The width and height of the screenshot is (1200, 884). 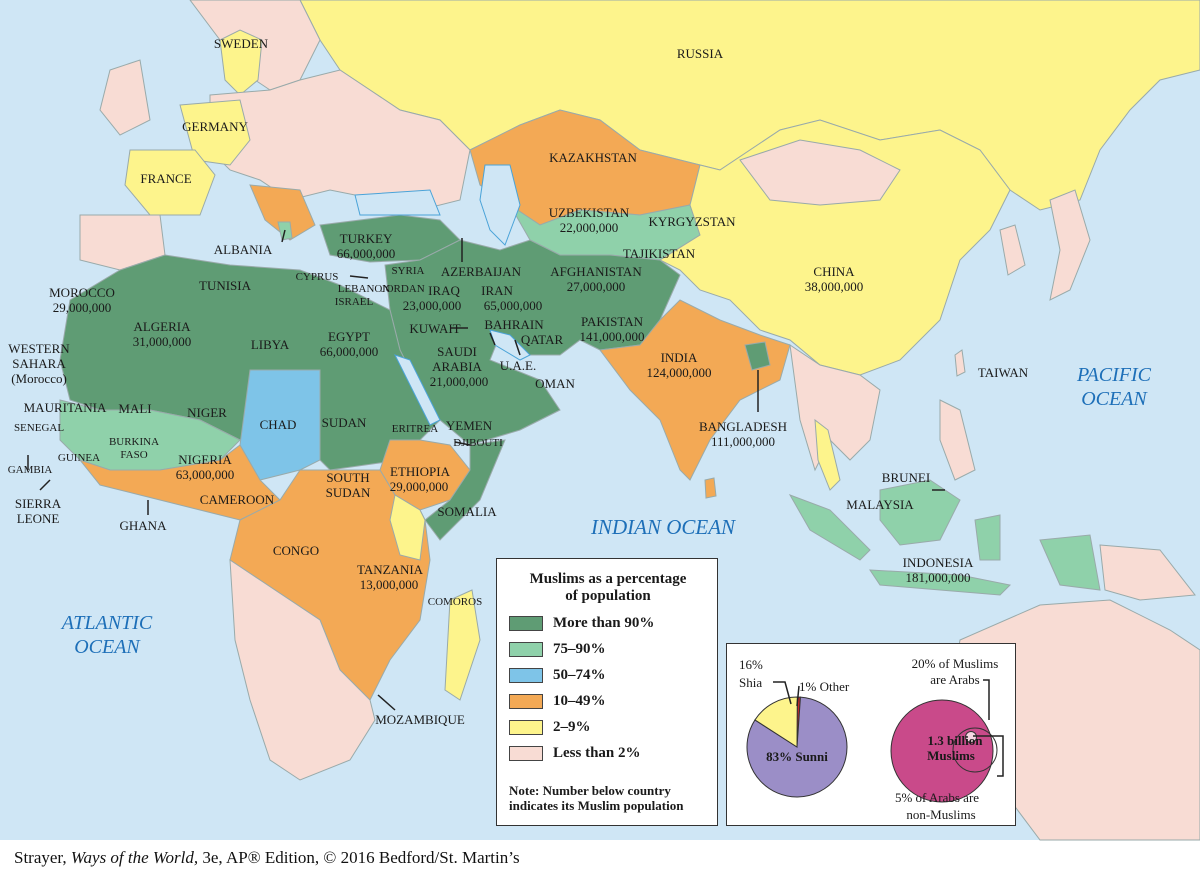 What do you see at coordinates (366, 238) in the screenshot?
I see `label-turkey: TURKEY` at bounding box center [366, 238].